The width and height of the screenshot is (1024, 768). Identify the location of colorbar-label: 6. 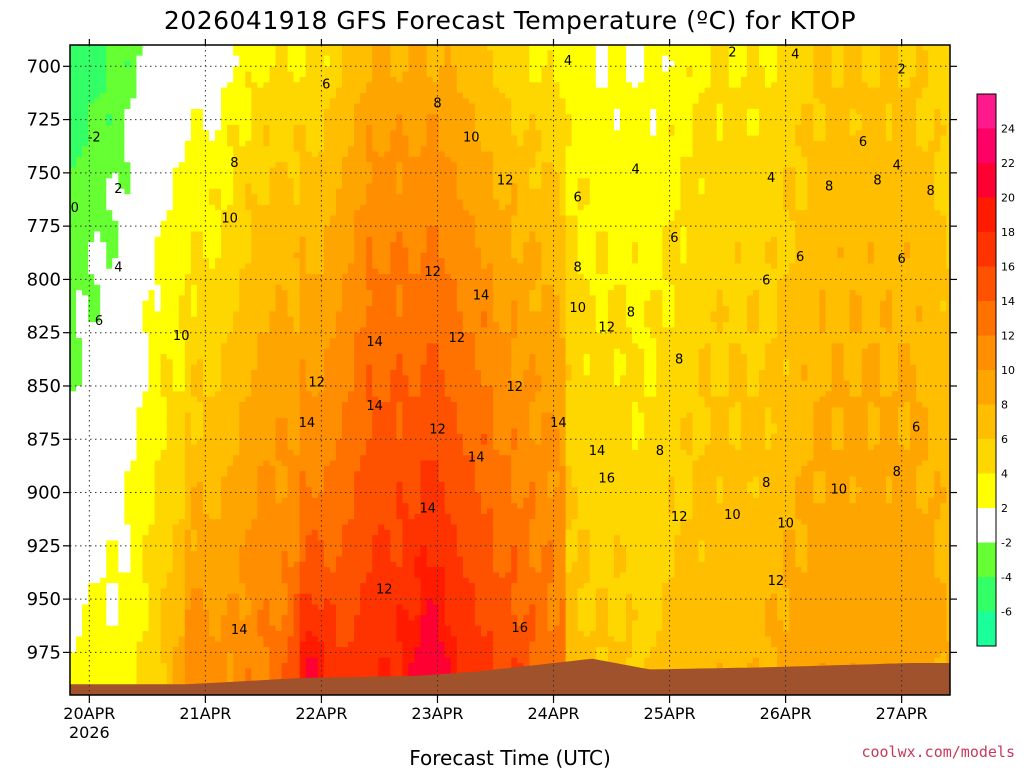
(1004, 439).